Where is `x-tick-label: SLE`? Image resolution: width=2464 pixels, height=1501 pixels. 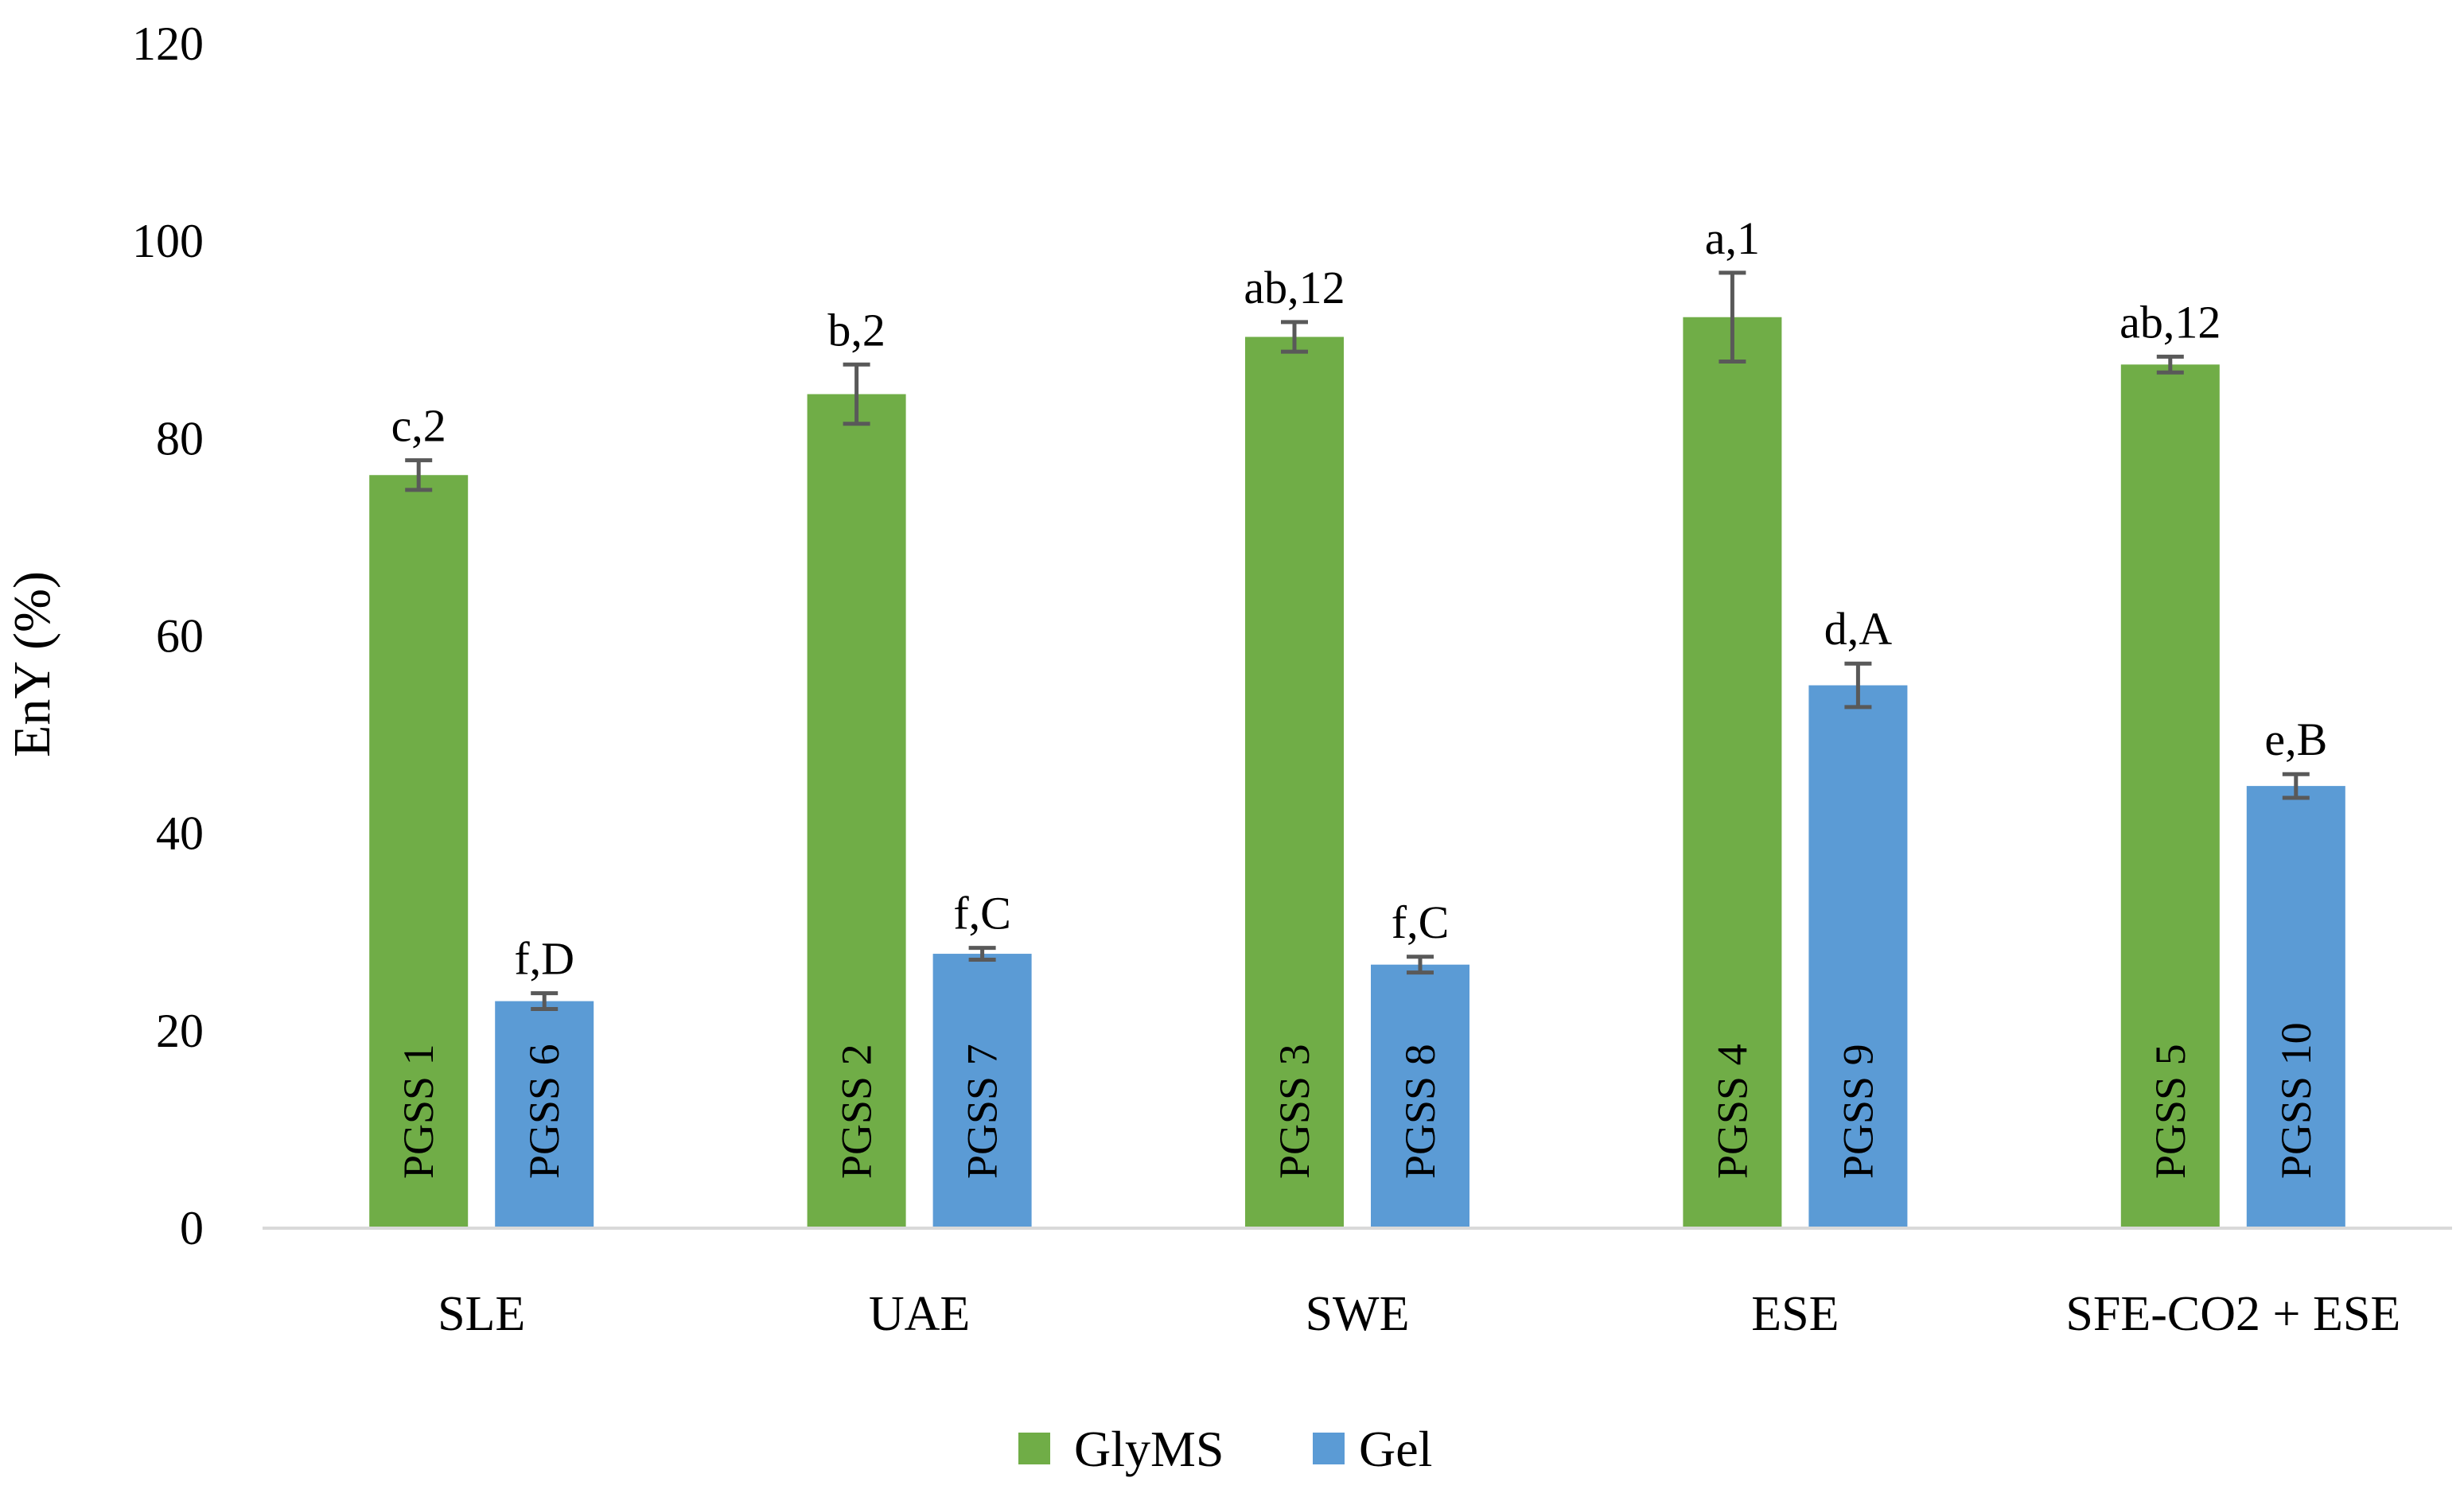 x-tick-label: SLE is located at coordinates (481, 1314).